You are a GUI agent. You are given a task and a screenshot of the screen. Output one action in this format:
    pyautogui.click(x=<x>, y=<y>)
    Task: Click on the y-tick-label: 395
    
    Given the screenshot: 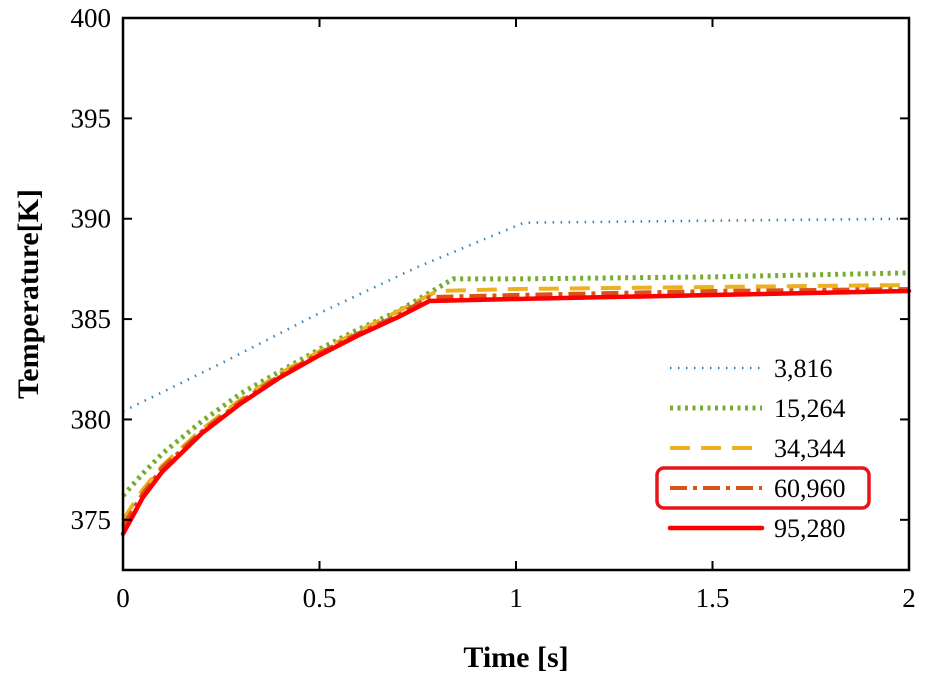 What is the action you would take?
    pyautogui.click(x=91, y=118)
    